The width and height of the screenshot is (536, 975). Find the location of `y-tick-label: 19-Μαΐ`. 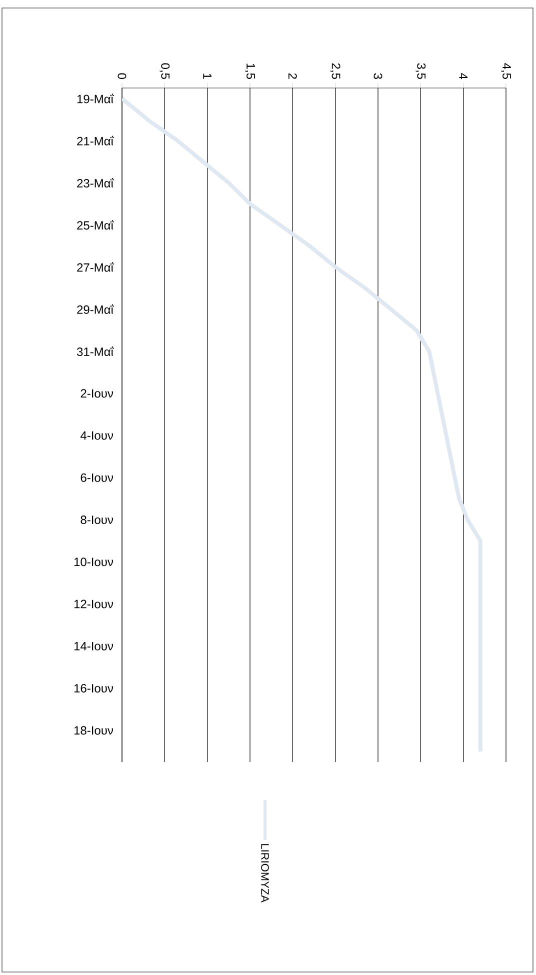

y-tick-label: 19-Μαΐ is located at coordinates (95, 99).